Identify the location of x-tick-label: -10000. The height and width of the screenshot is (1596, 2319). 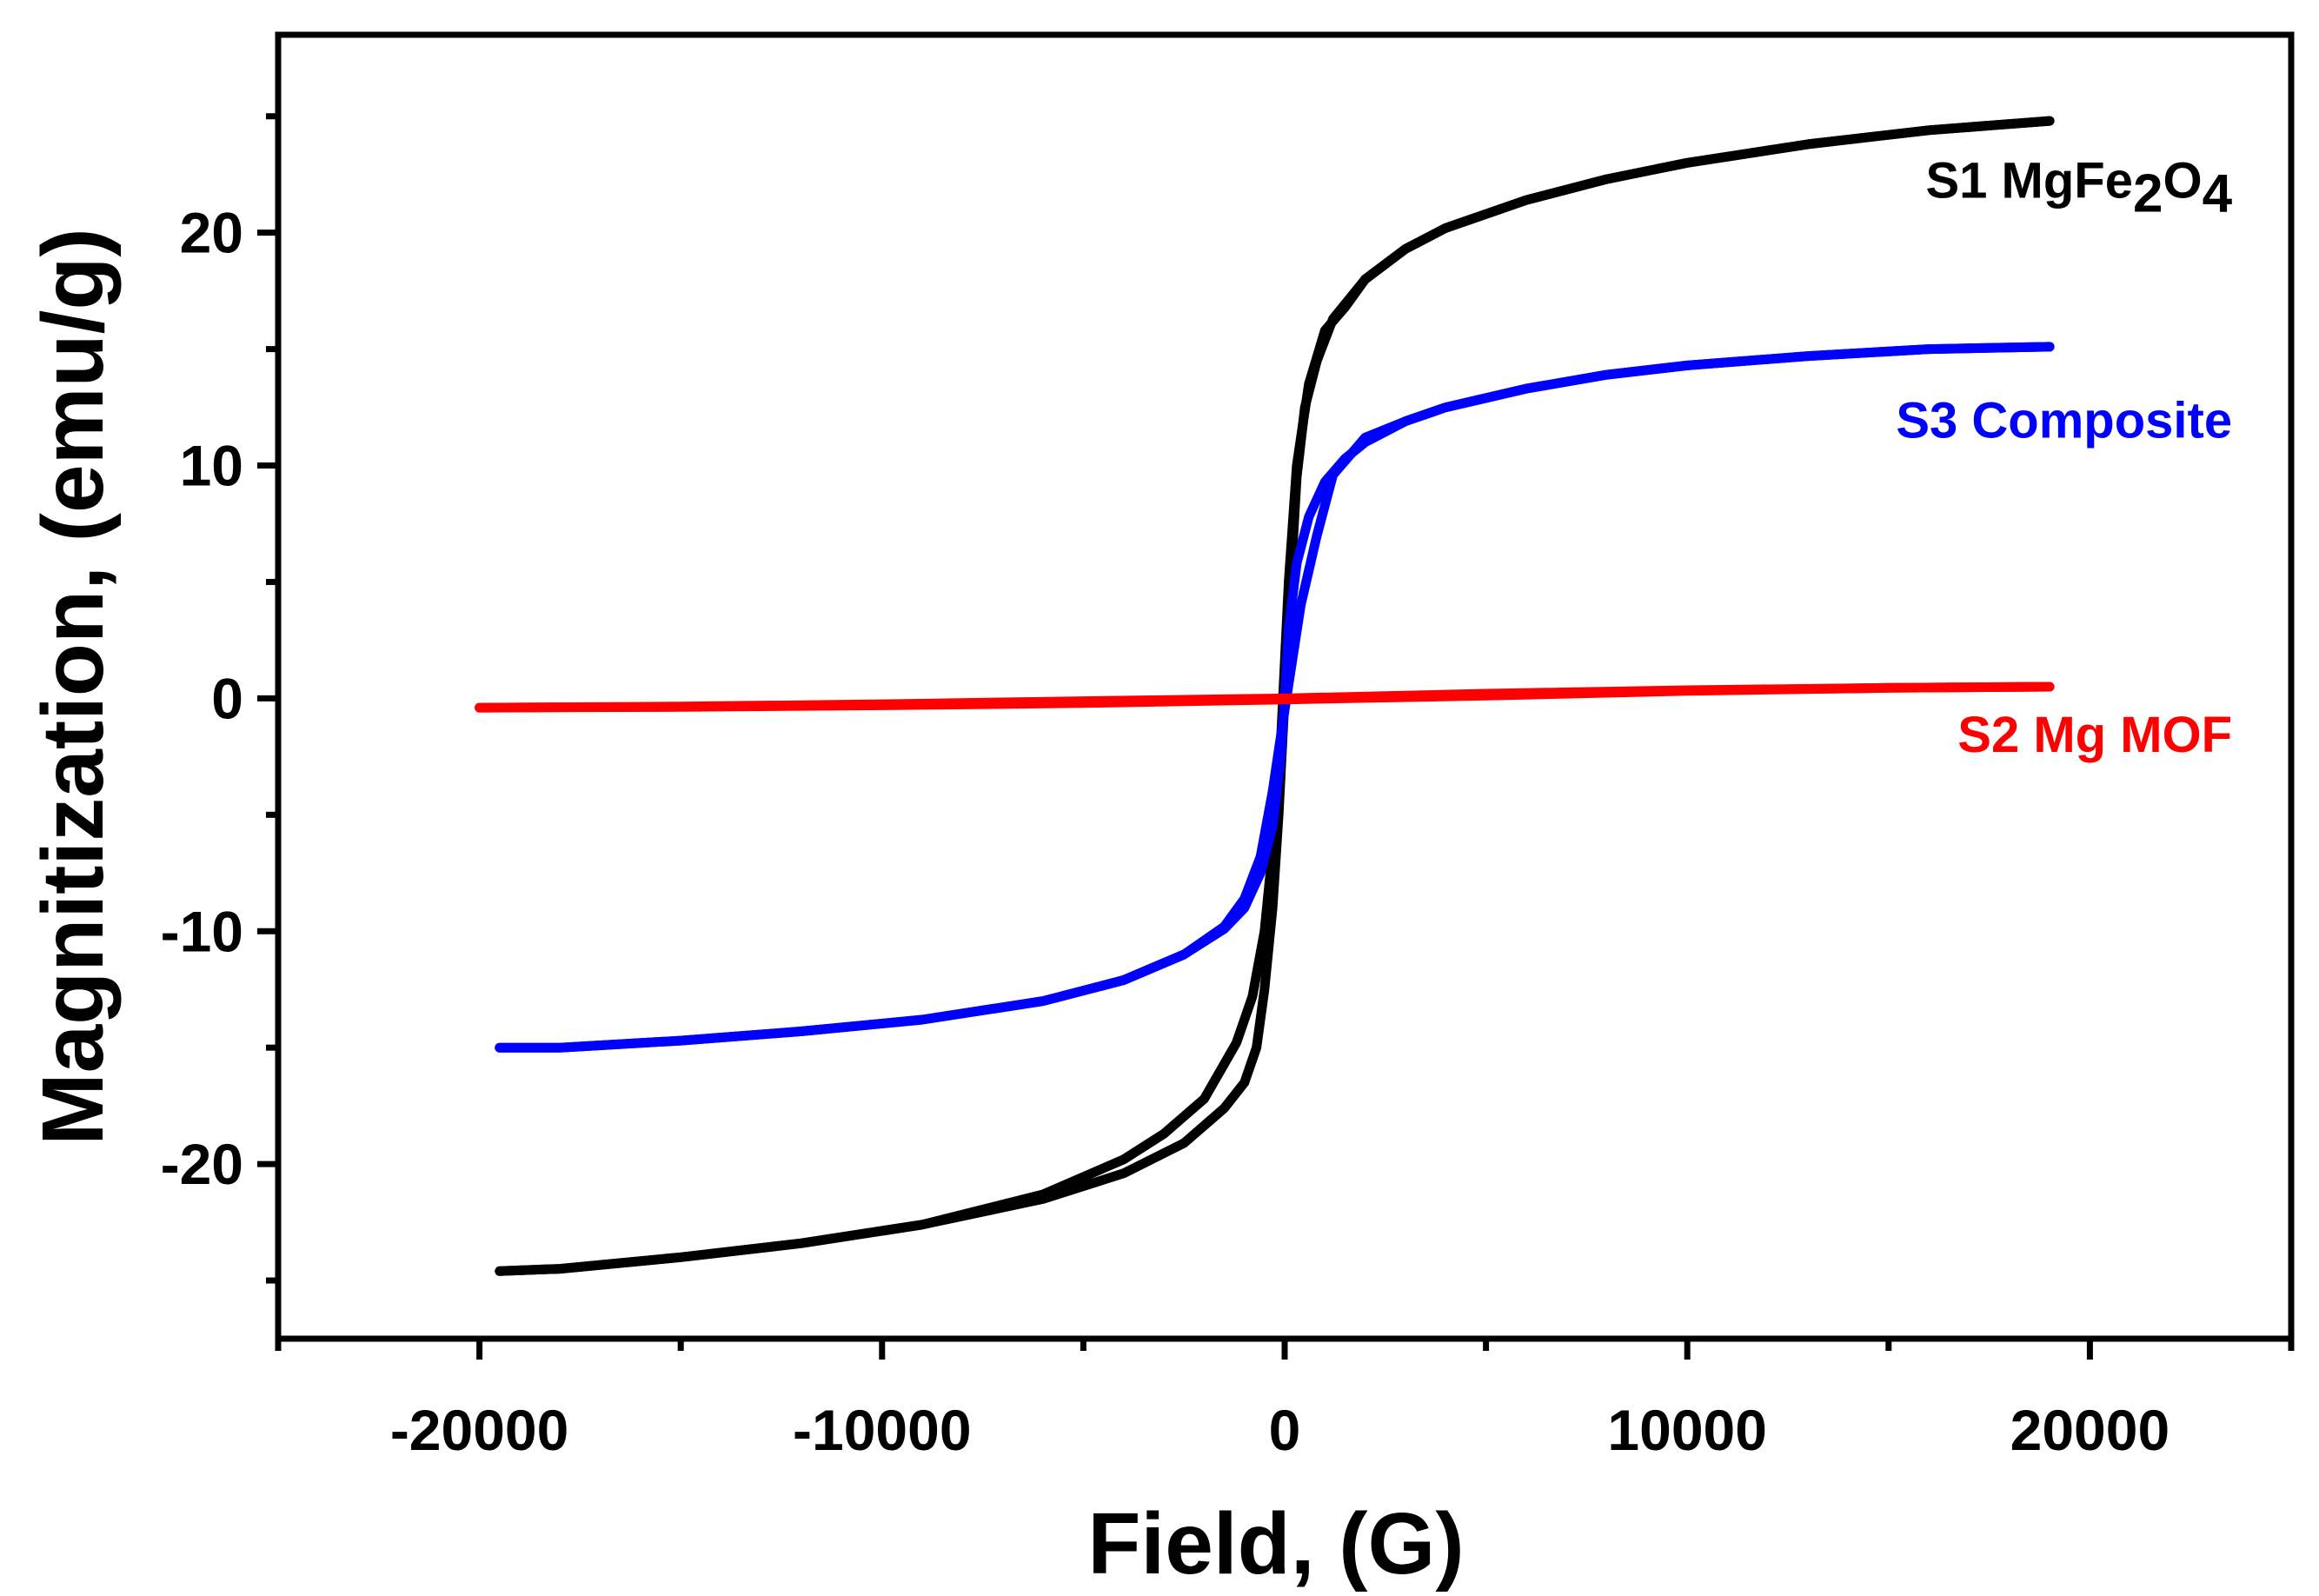
(883, 1430).